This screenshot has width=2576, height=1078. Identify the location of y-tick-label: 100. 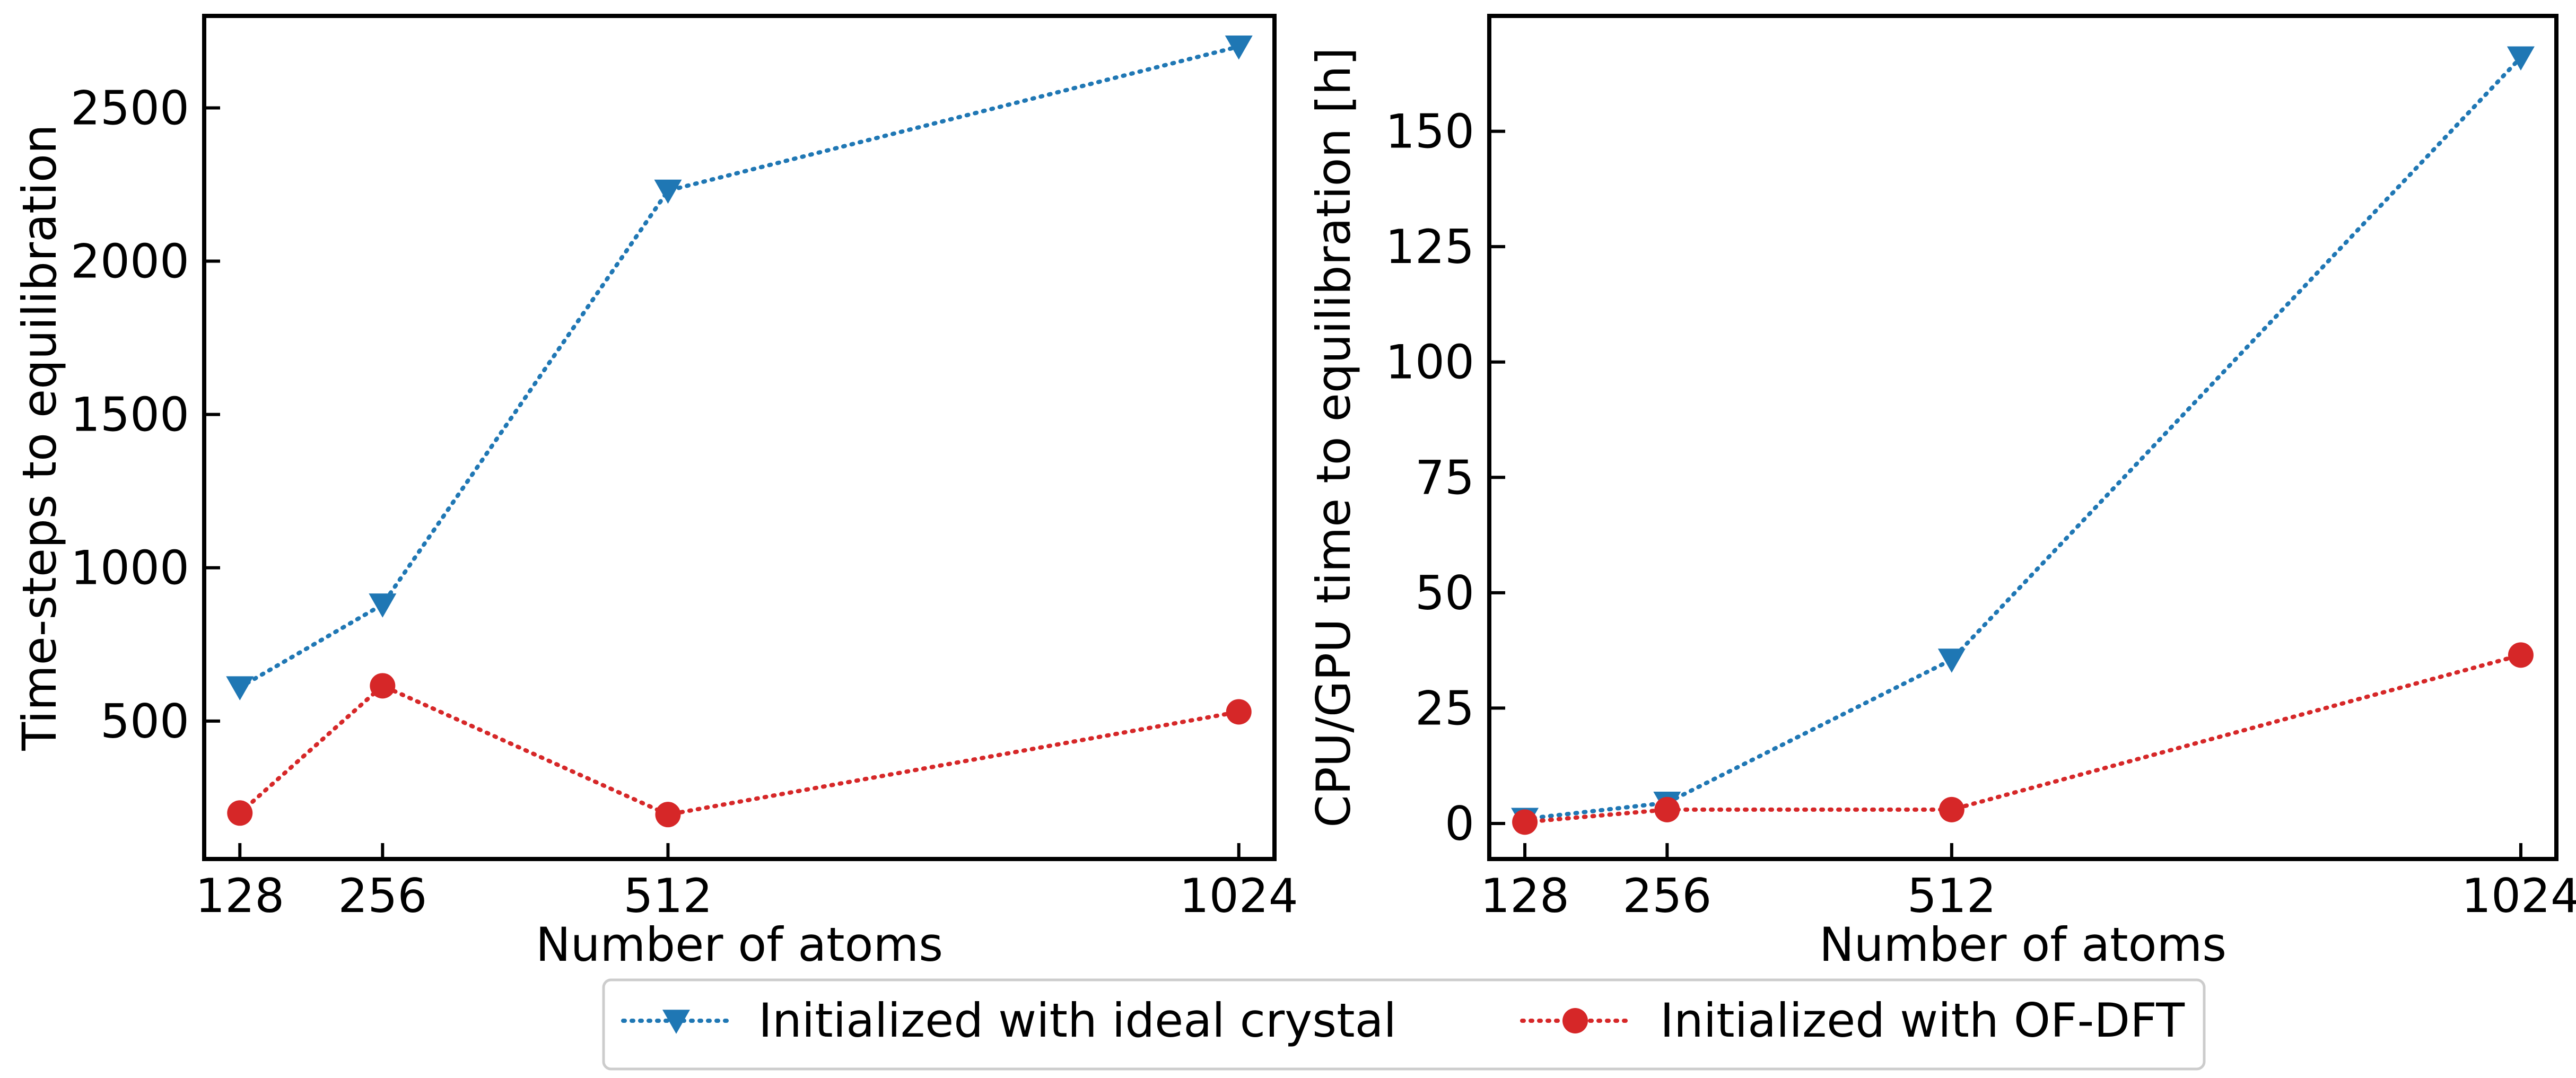
(1429, 362).